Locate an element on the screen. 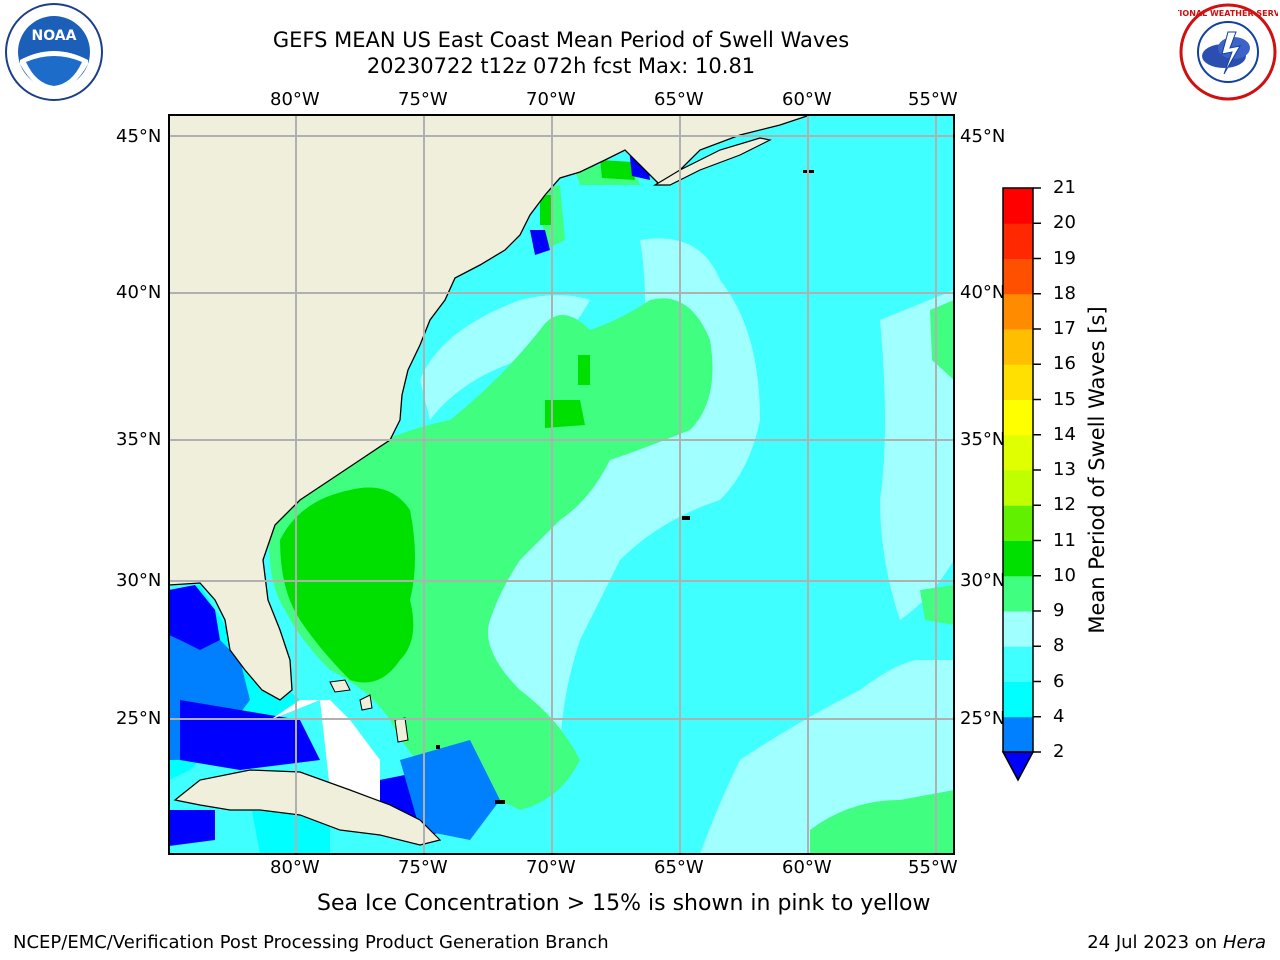 This screenshot has width=1280, height=960. lon-label-bottom: 55°W is located at coordinates (933, 867).